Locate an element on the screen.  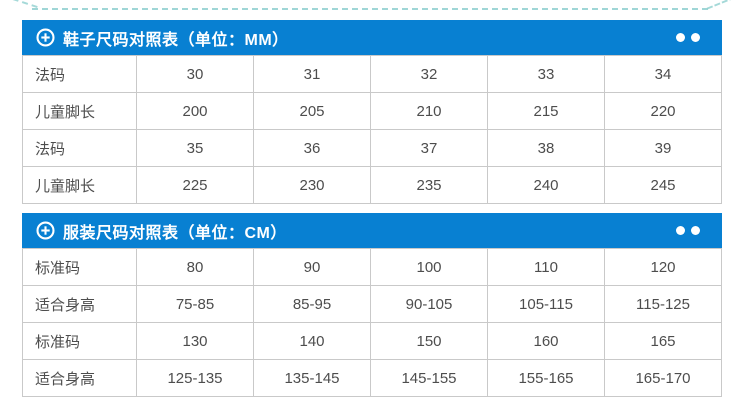
clothing-size-header: 服装尺码对照表（单位：CM） is located at coordinates (372, 230).